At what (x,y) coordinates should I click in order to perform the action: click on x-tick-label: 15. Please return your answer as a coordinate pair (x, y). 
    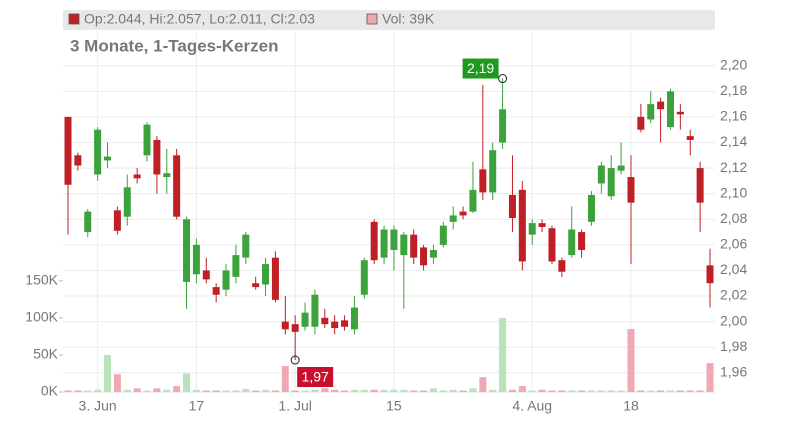
    Looking at the image, I should click on (394, 406).